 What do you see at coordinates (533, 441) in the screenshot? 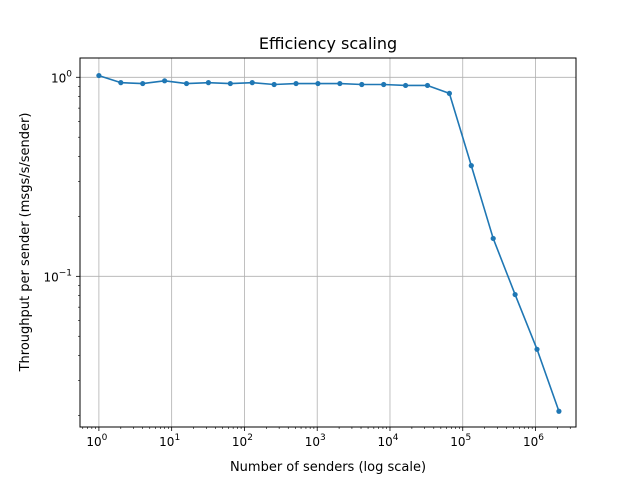
I see `x-tick-label: 10⁶` at bounding box center [533, 441].